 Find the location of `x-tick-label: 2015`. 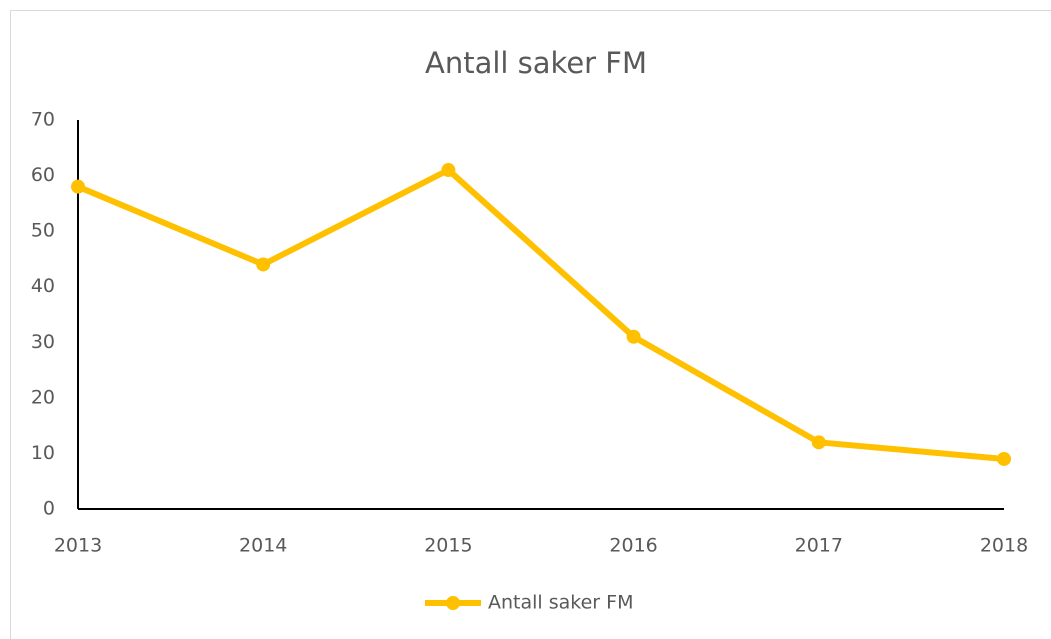

x-tick-label: 2015 is located at coordinates (448, 546).